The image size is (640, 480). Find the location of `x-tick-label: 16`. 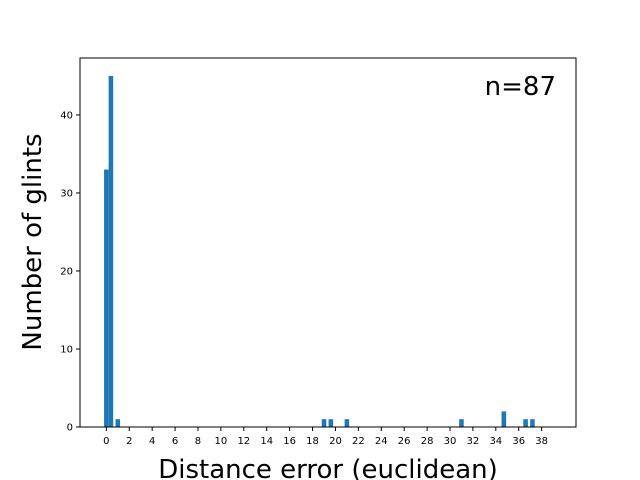

x-tick-label: 16 is located at coordinates (289, 441).